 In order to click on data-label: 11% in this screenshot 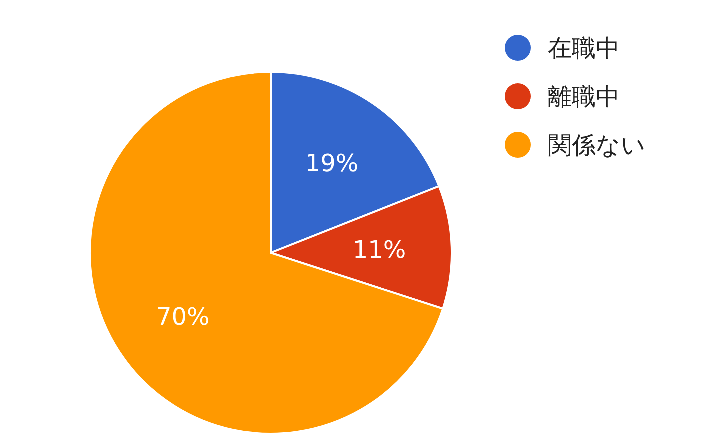, I will do `click(379, 250)`.